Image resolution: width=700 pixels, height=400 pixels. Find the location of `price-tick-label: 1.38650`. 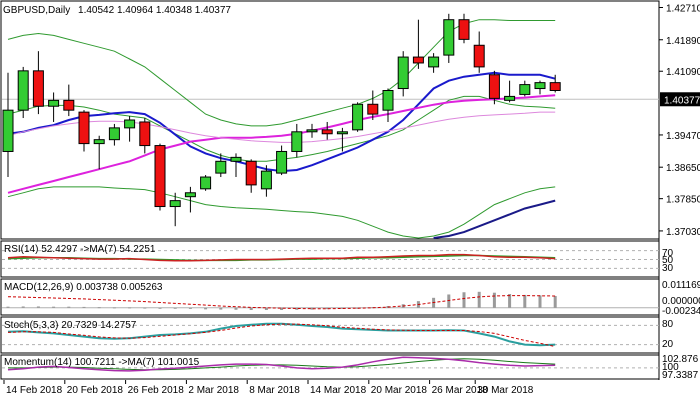

price-tick-label: 1.38650 is located at coordinates (683, 168).